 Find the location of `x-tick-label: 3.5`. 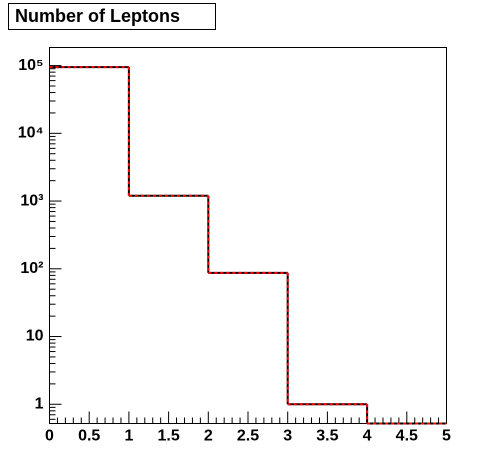

x-tick-label: 3.5 is located at coordinates (327, 436).